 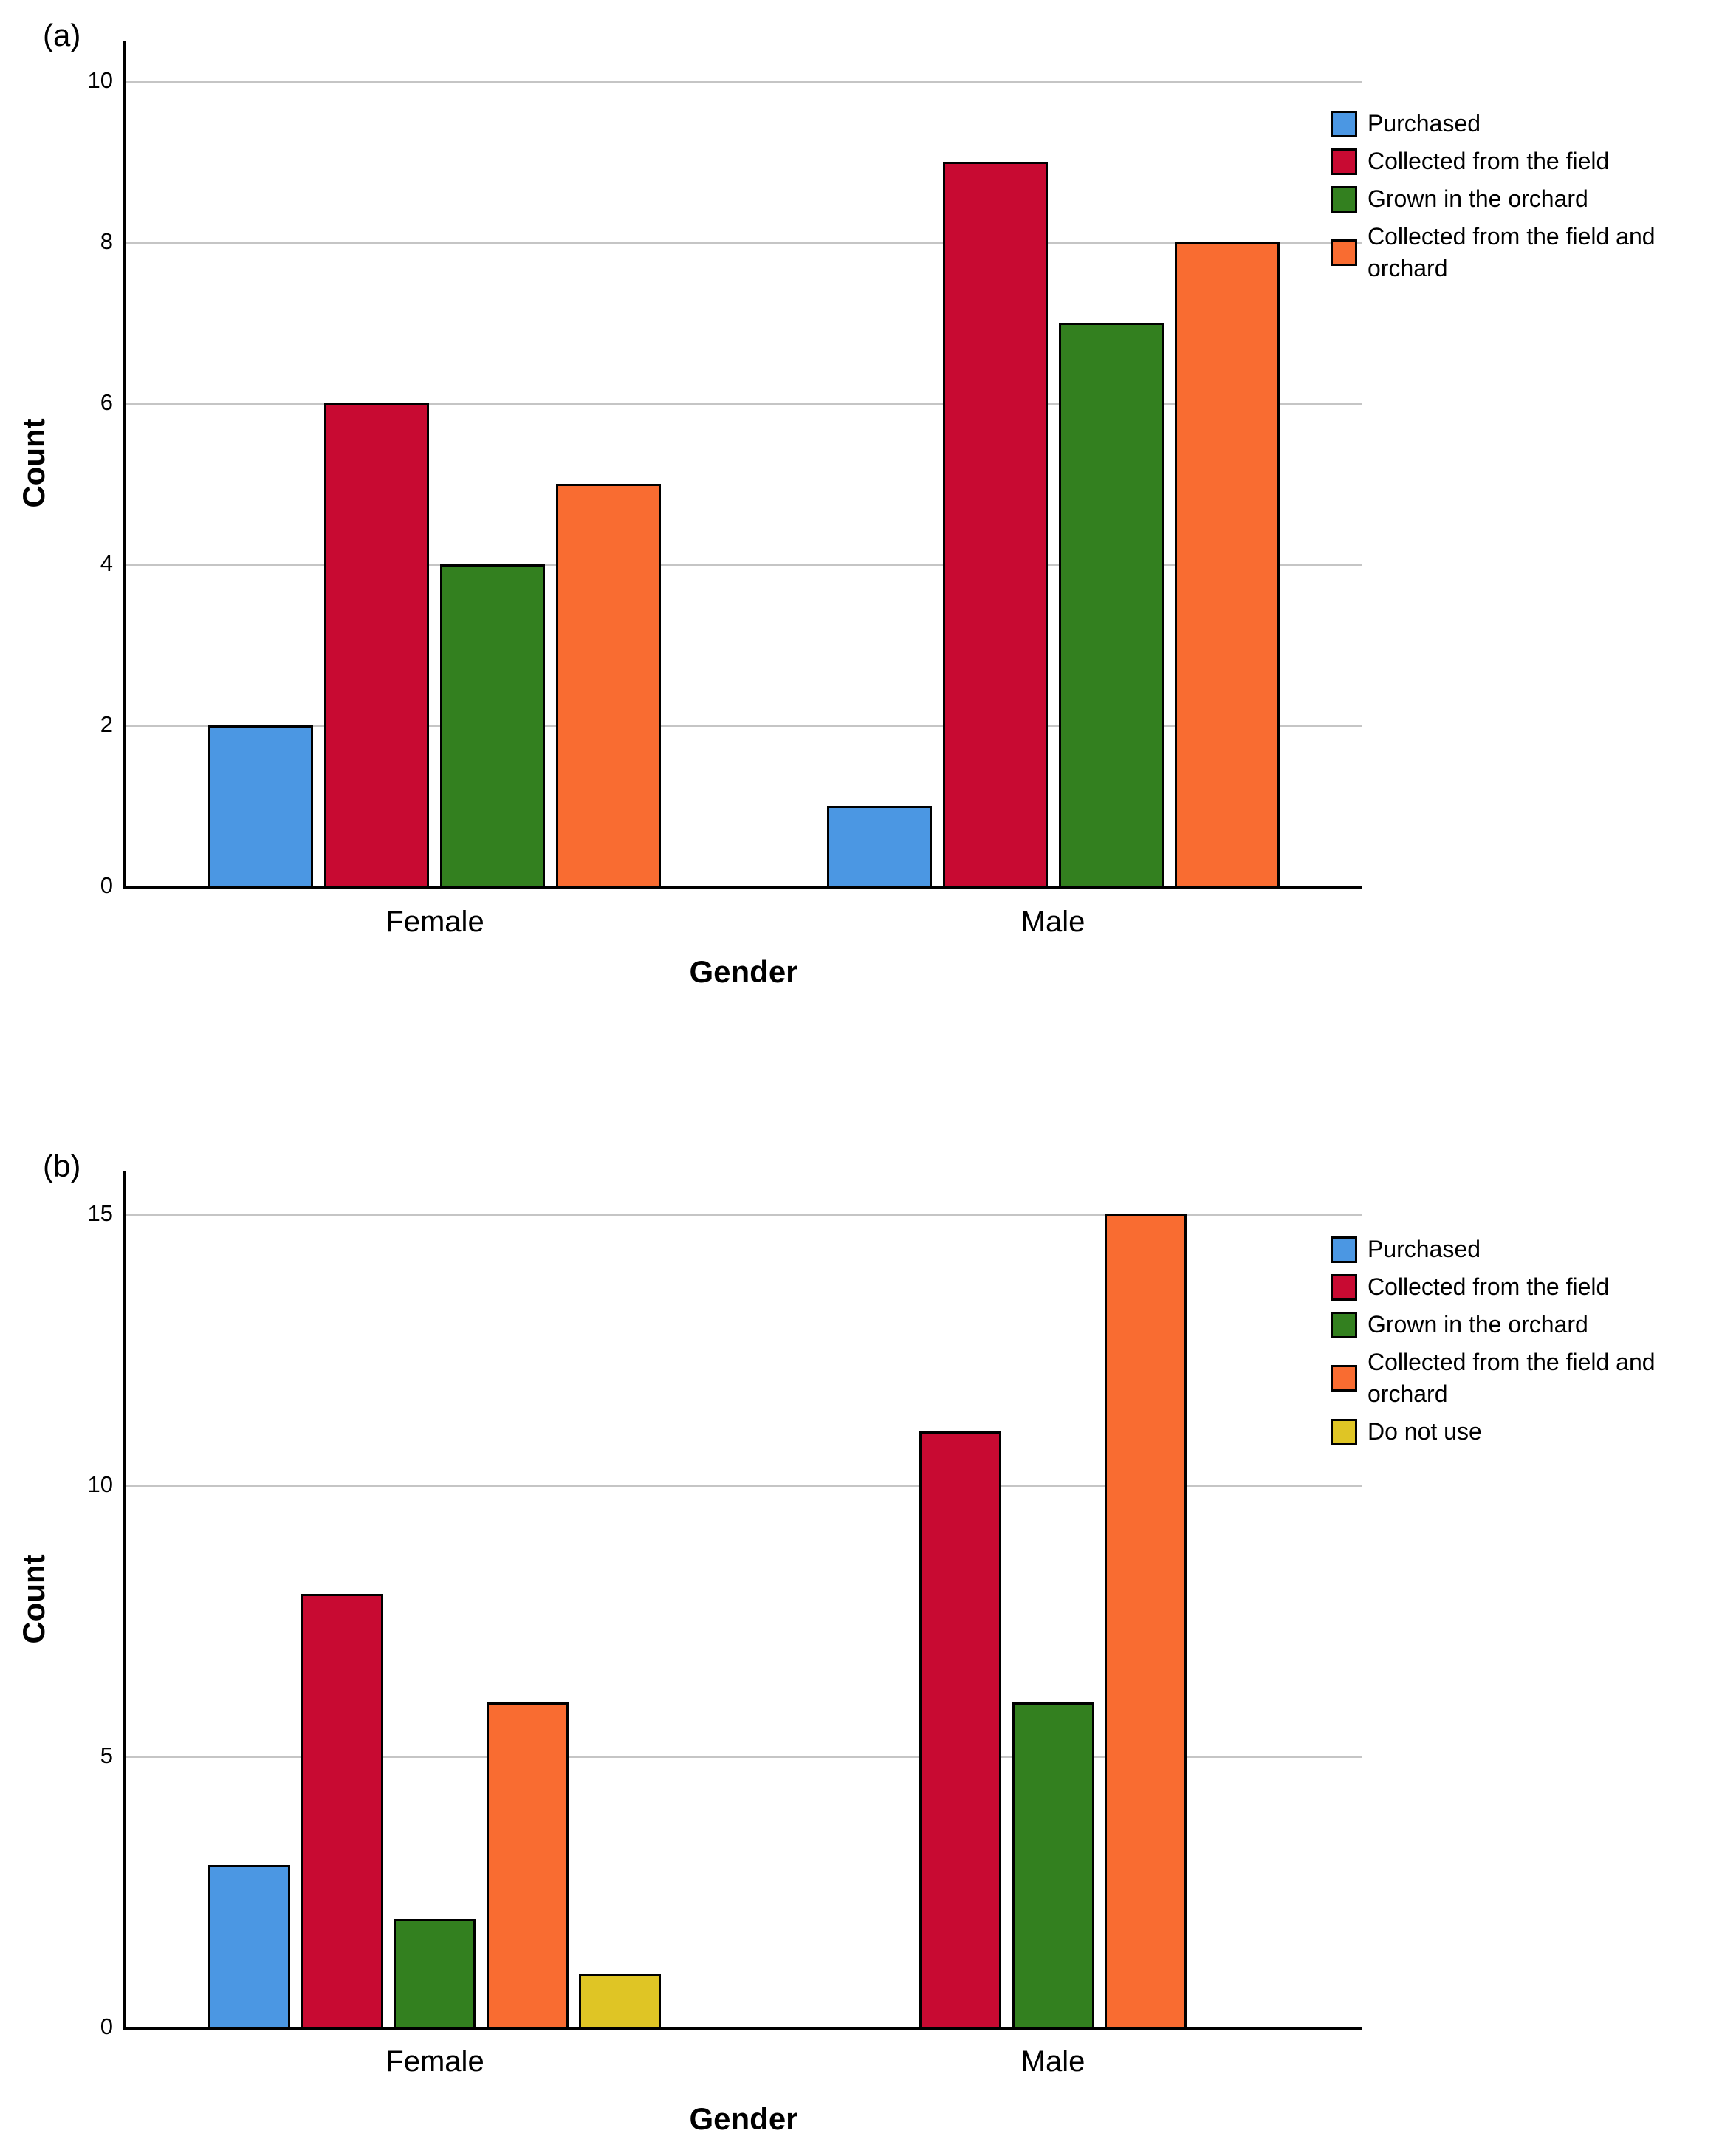 I want to click on panel-b-x-axis-title: Gender, so click(x=743, y=2118).